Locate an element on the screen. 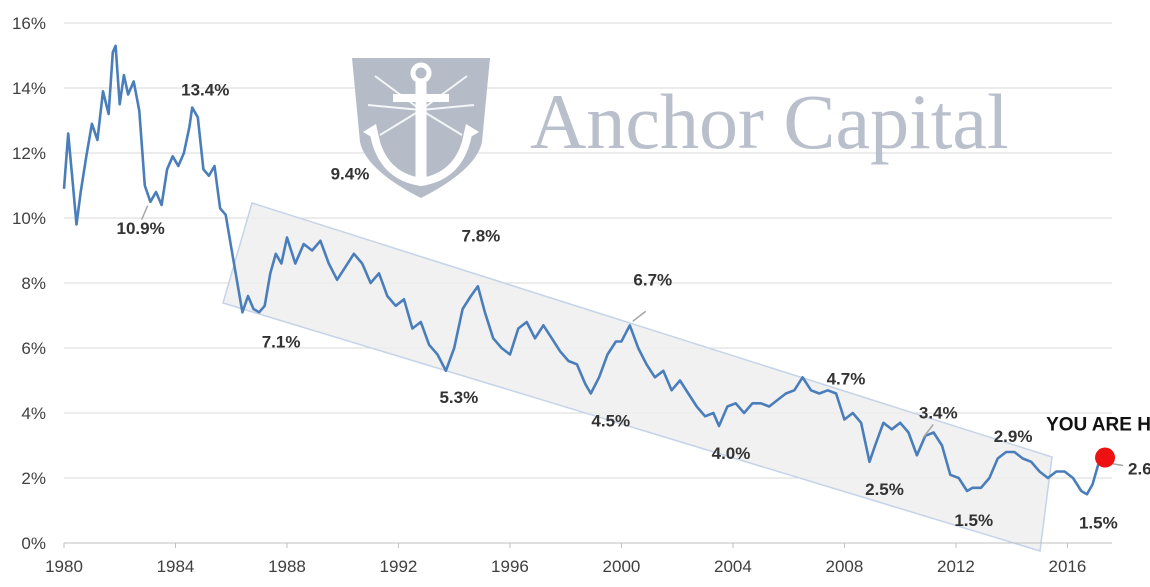 This screenshot has width=1150, height=587. x-tick-label: 1984 is located at coordinates (176, 566).